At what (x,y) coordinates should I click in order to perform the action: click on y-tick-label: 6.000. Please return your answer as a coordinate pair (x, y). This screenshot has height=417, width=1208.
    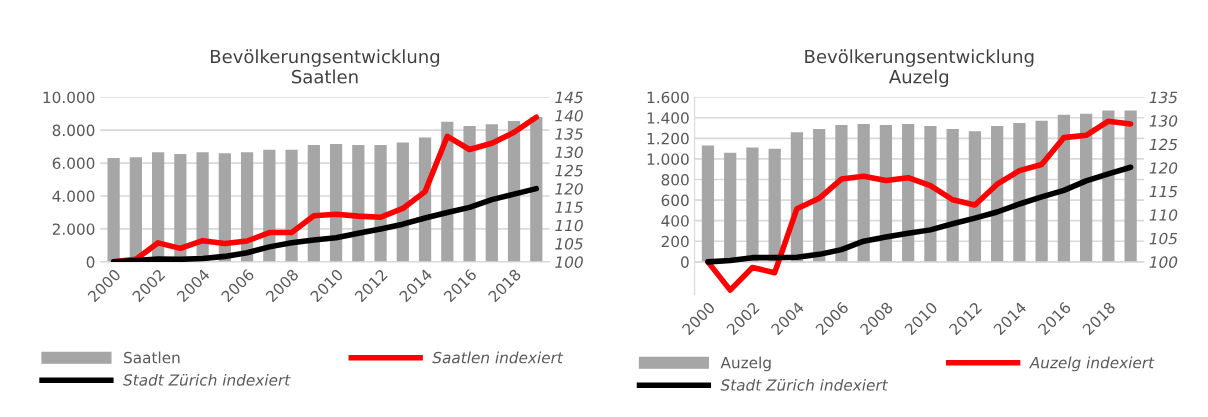
    Looking at the image, I should click on (73, 163).